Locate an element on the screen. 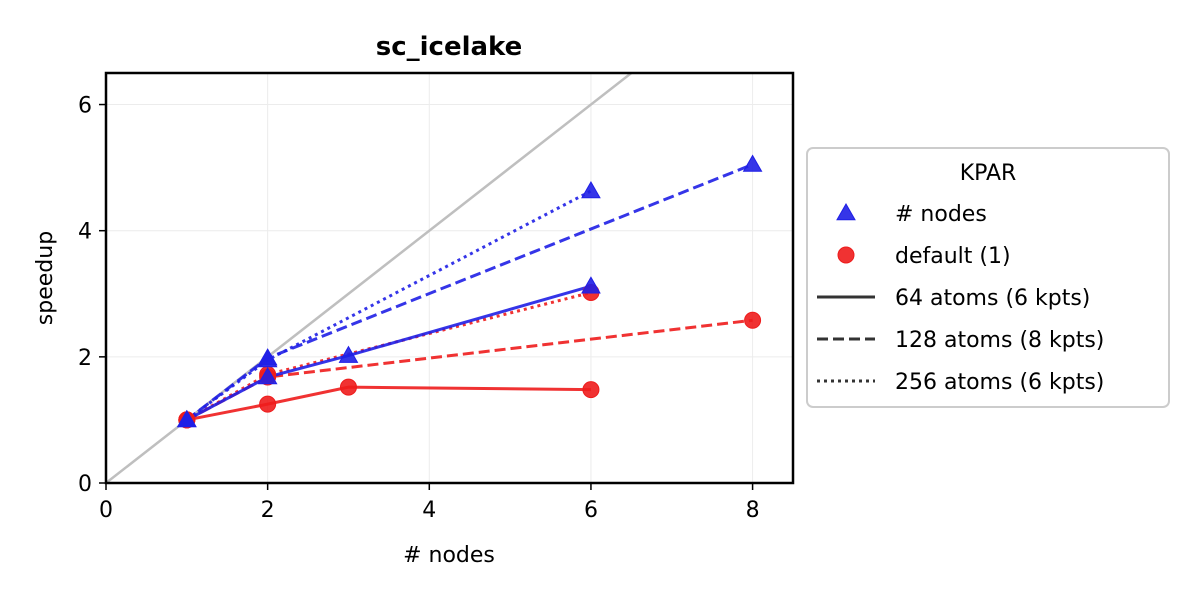 Image resolution: width=1200 pixels, height=600 pixels. x-tick-label: 8 is located at coordinates (753, 510).